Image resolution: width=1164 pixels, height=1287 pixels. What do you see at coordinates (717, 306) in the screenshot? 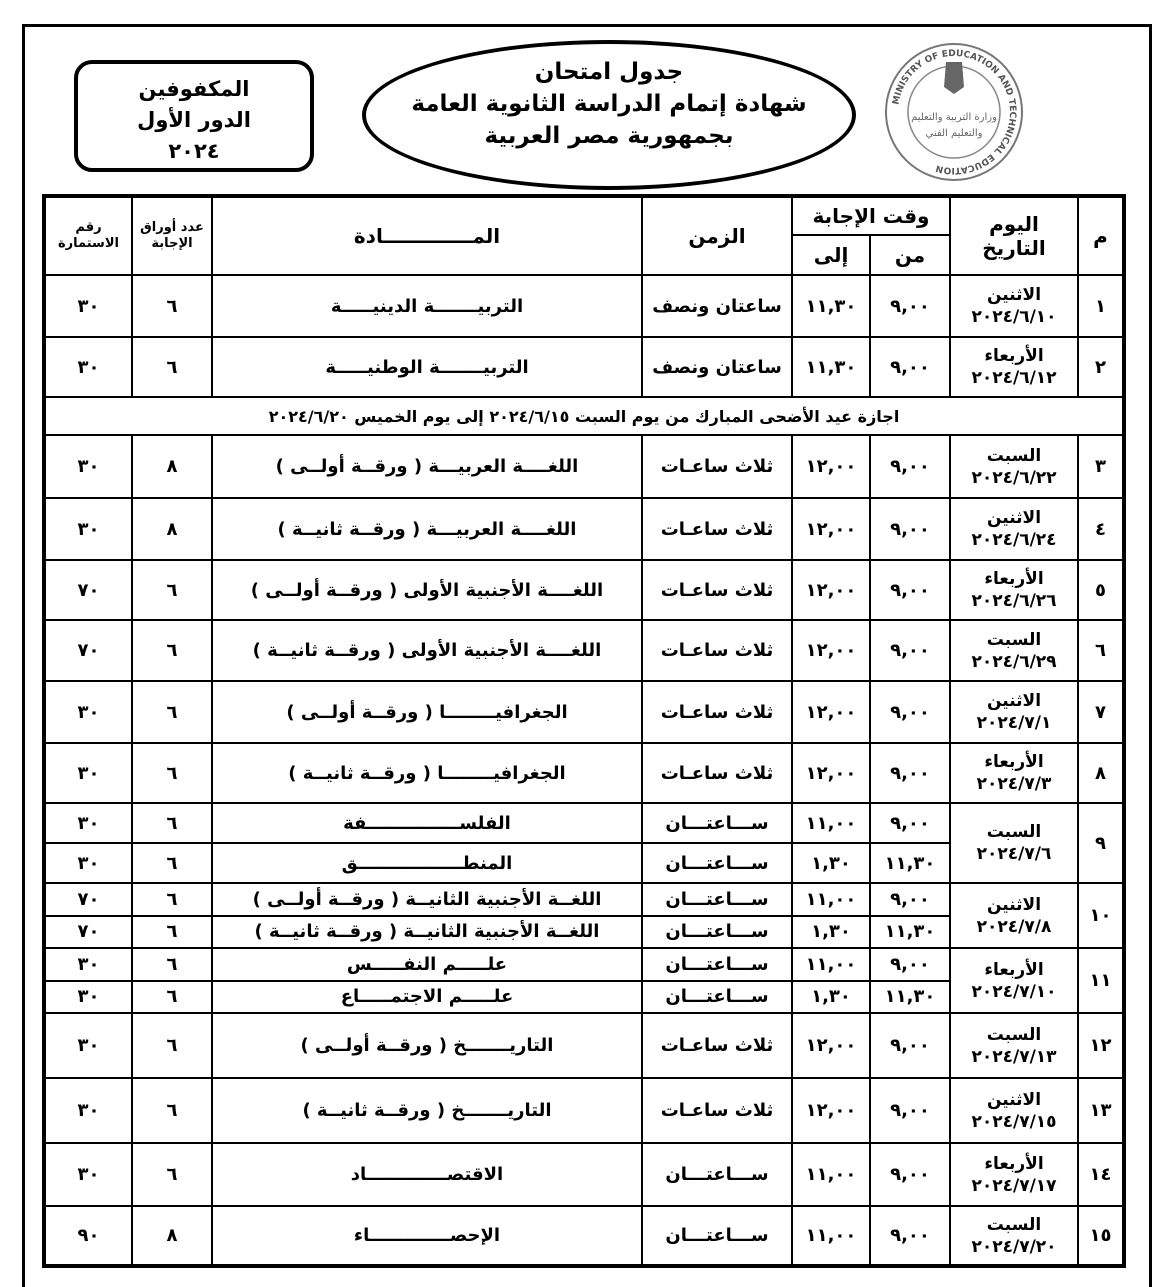
I see `duration: ساعتان ونصف` at bounding box center [717, 306].